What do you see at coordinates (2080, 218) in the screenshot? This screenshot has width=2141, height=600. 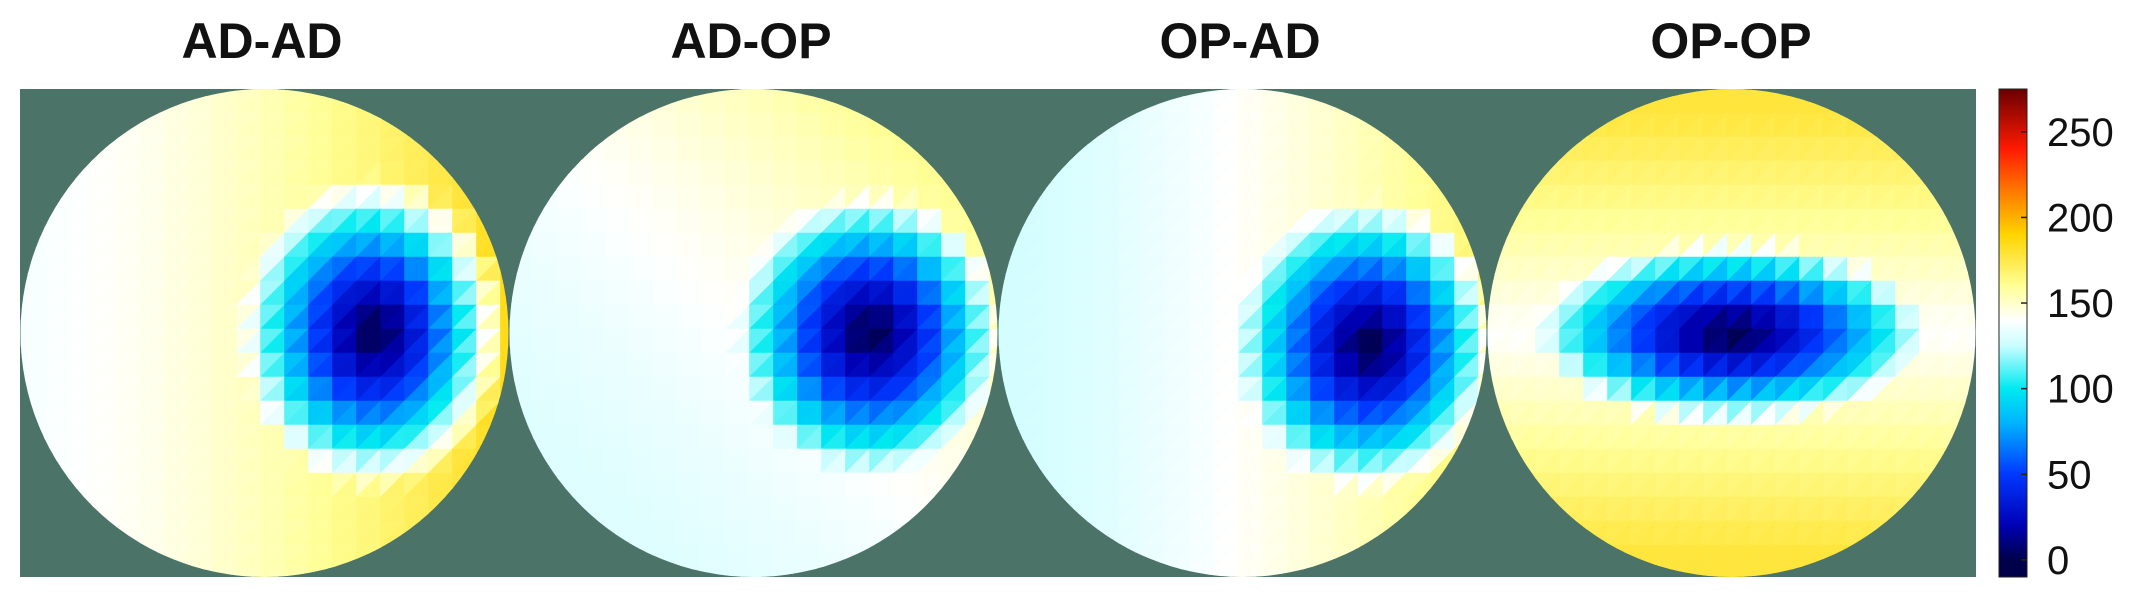 I see `colorbar-tick-label: 200` at bounding box center [2080, 218].